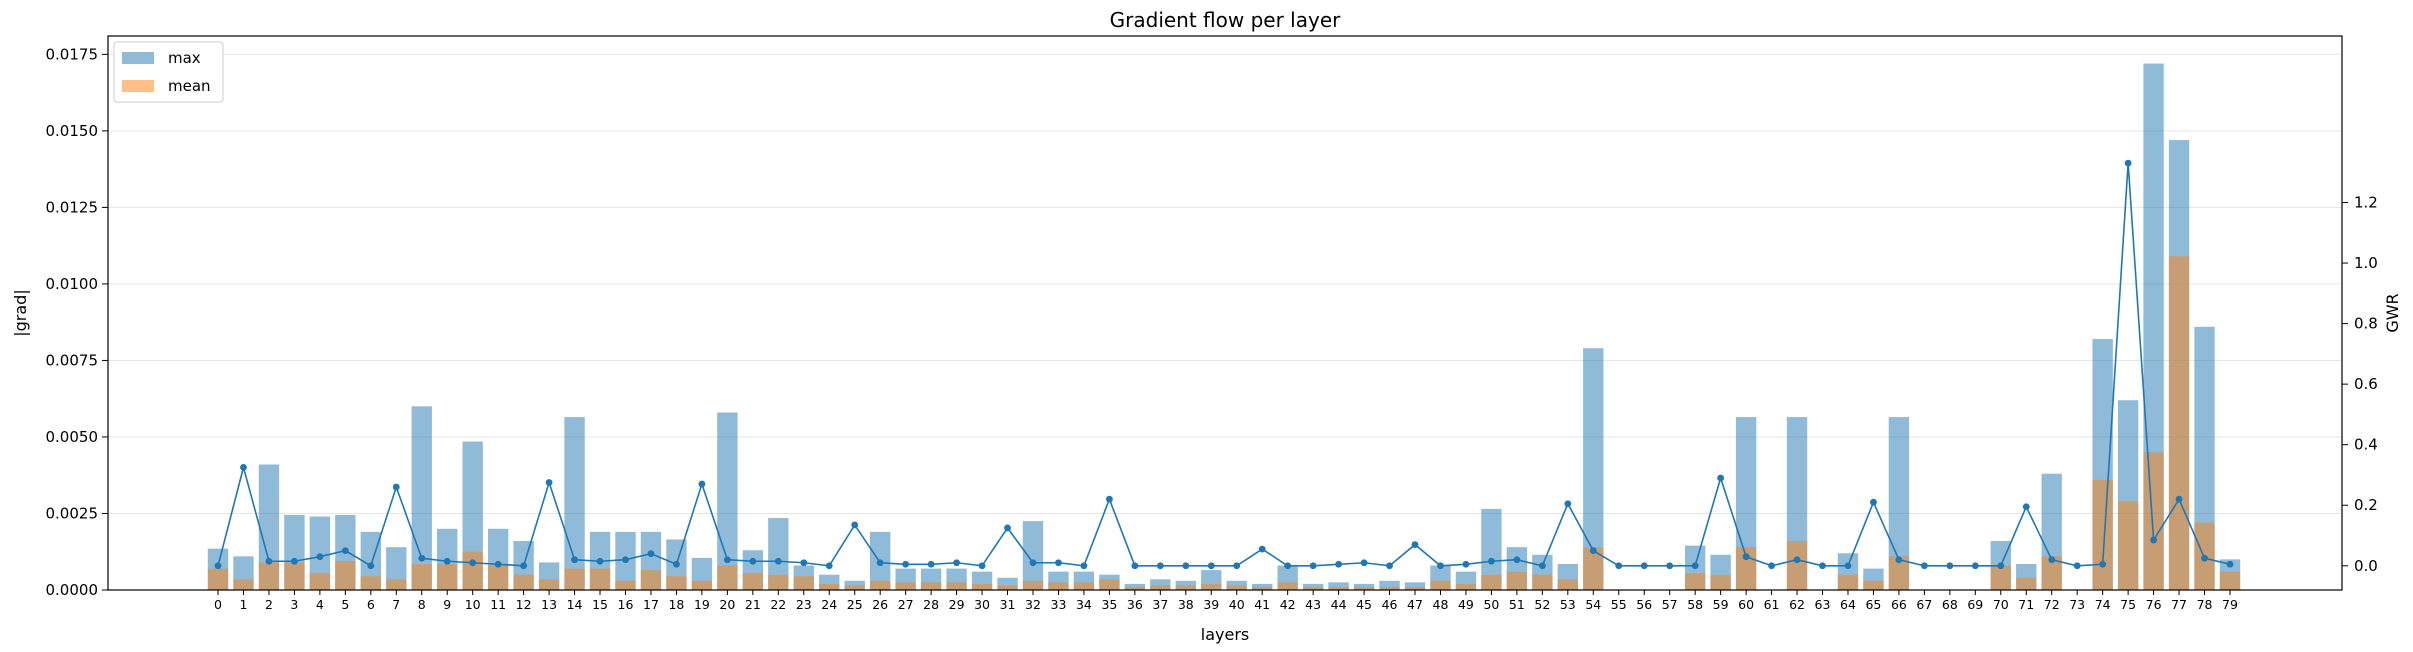 The width and height of the screenshot is (2413, 652). I want to click on y2-axis-label: GWR, so click(2392, 312).